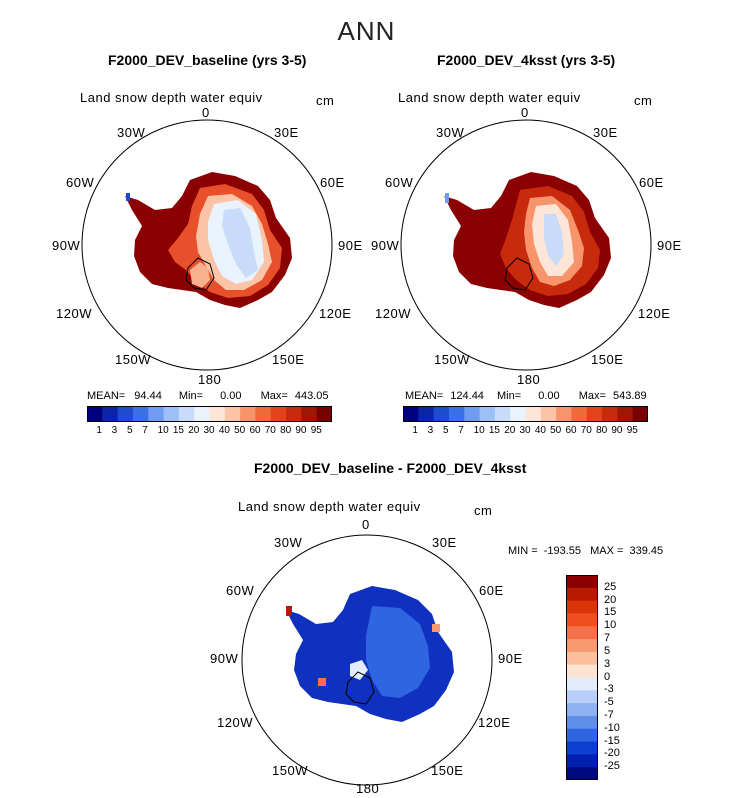  I want to click on colorbar-diff-tick-label: -15, so click(612, 740).